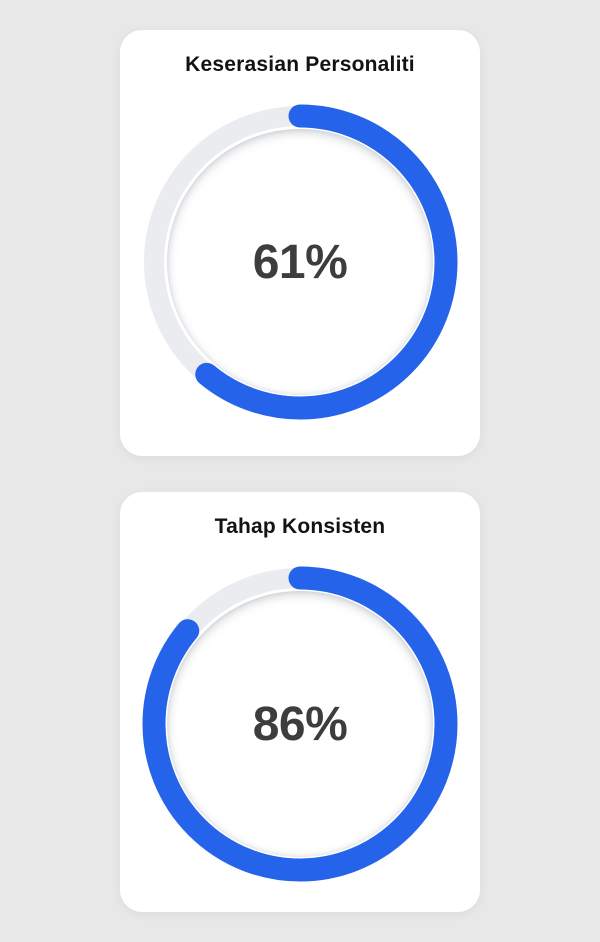 The height and width of the screenshot is (942, 600). What do you see at coordinates (300, 526) in the screenshot?
I see `card-title: Tahap Konsisten` at bounding box center [300, 526].